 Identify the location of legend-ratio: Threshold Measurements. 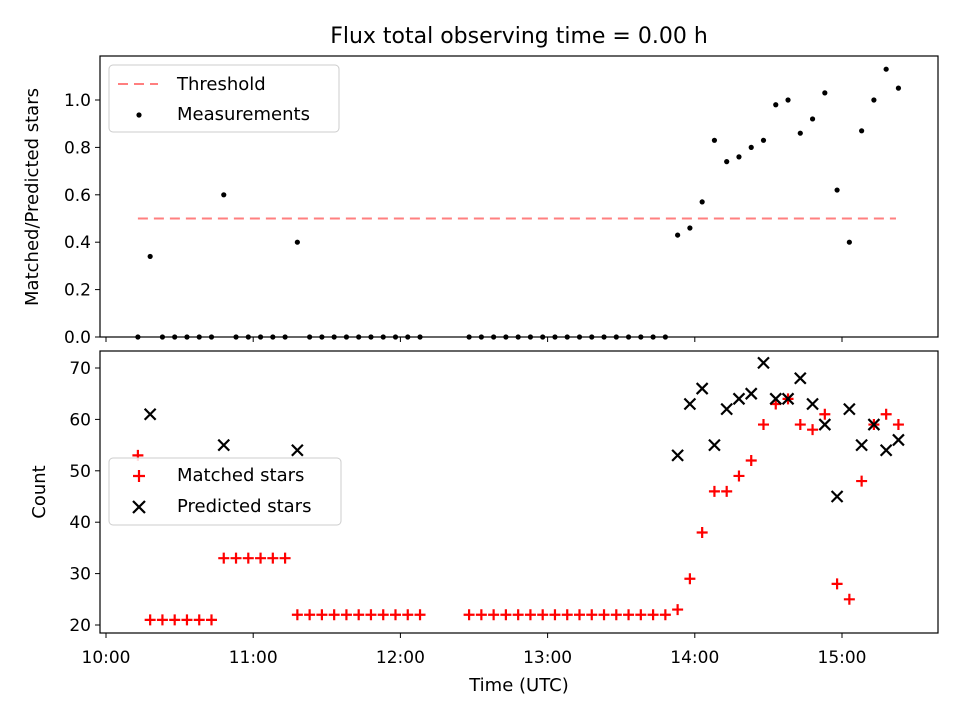
(224, 98).